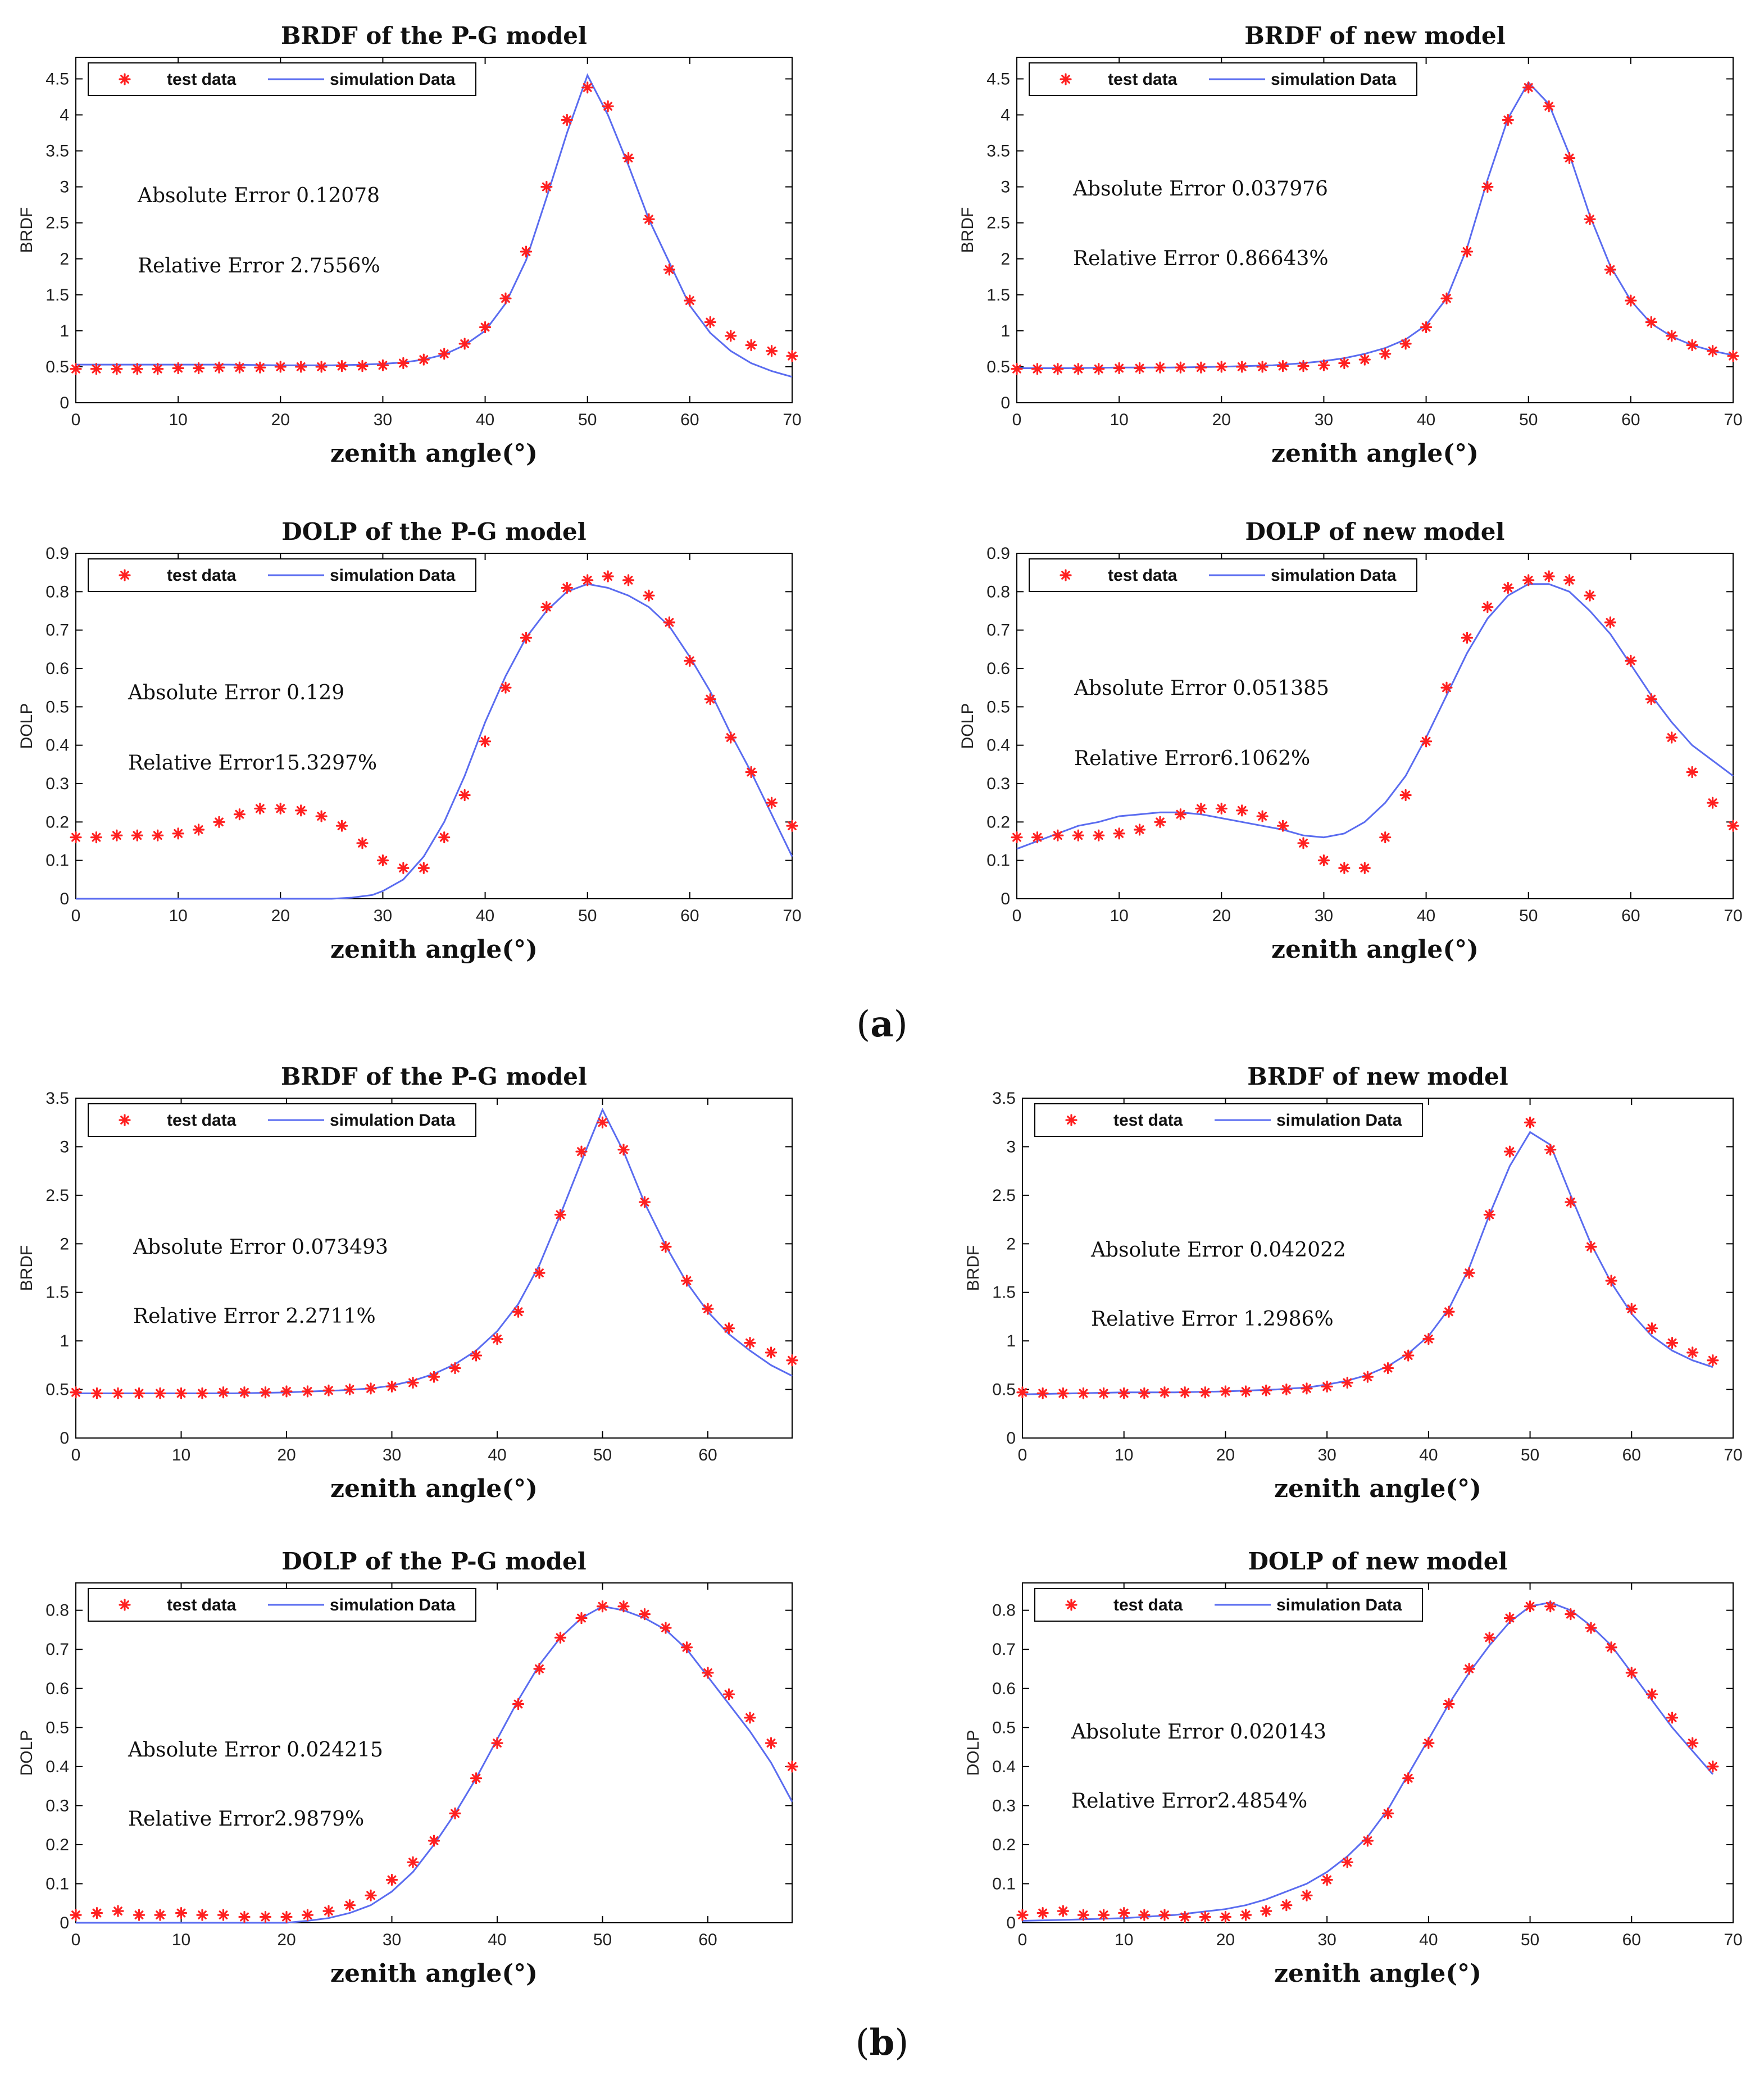 The height and width of the screenshot is (2075, 1764). Describe the element at coordinates (1198, 1733) in the screenshot. I see `absolute-error-annotation: Absolute Error 0.020143` at that location.